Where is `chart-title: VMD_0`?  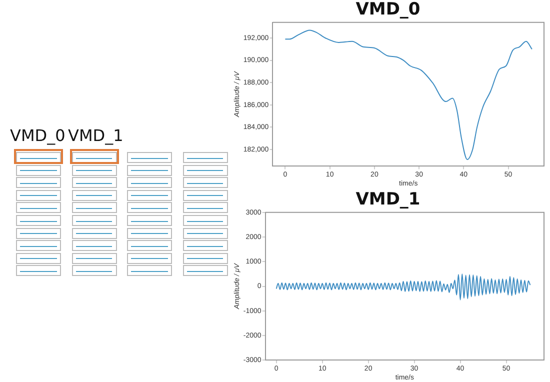
chart-title: VMD_0 is located at coordinates (388, 10).